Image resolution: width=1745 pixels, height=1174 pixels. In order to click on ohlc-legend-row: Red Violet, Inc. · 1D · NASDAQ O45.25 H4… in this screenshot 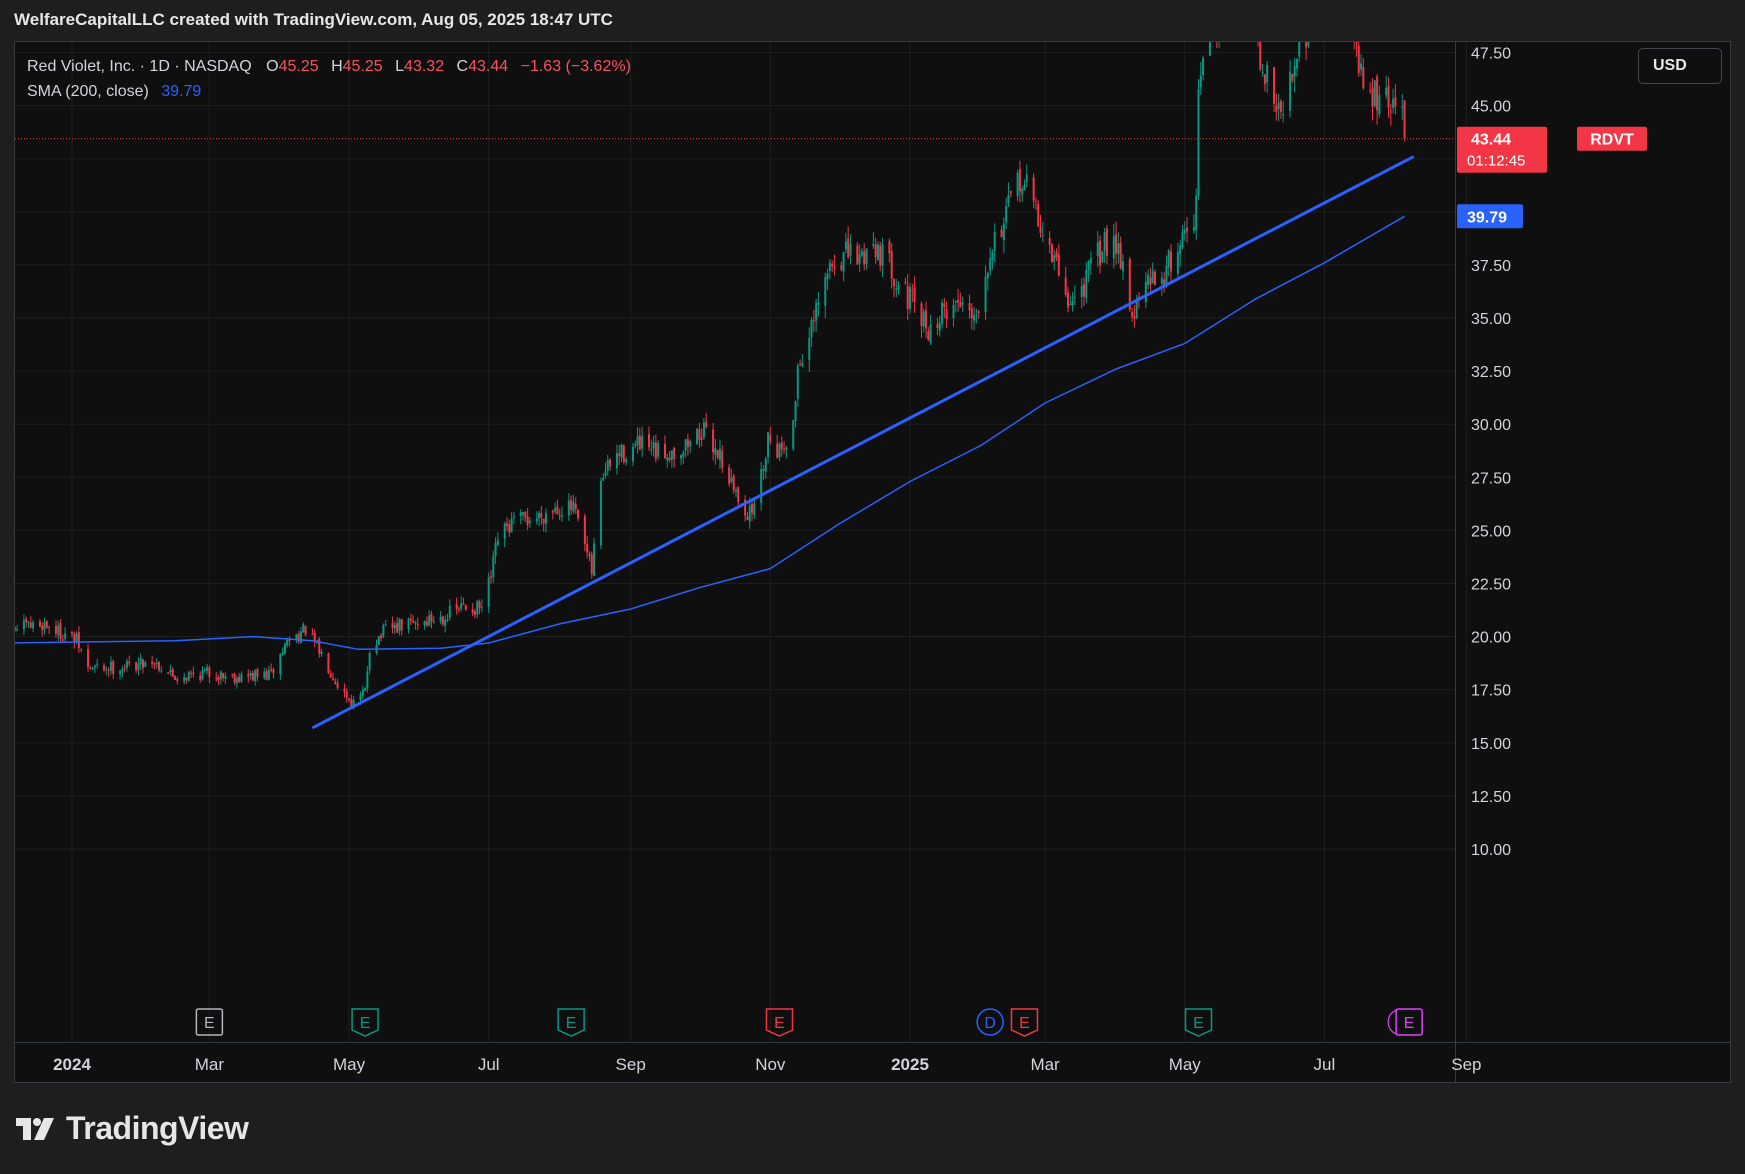, I will do `click(329, 66)`.